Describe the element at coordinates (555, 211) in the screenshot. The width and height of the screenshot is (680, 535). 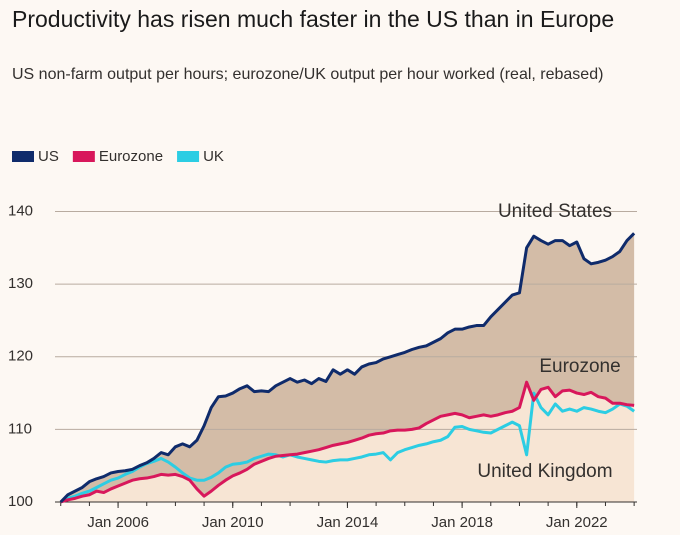
I see `annotation: United States` at that location.